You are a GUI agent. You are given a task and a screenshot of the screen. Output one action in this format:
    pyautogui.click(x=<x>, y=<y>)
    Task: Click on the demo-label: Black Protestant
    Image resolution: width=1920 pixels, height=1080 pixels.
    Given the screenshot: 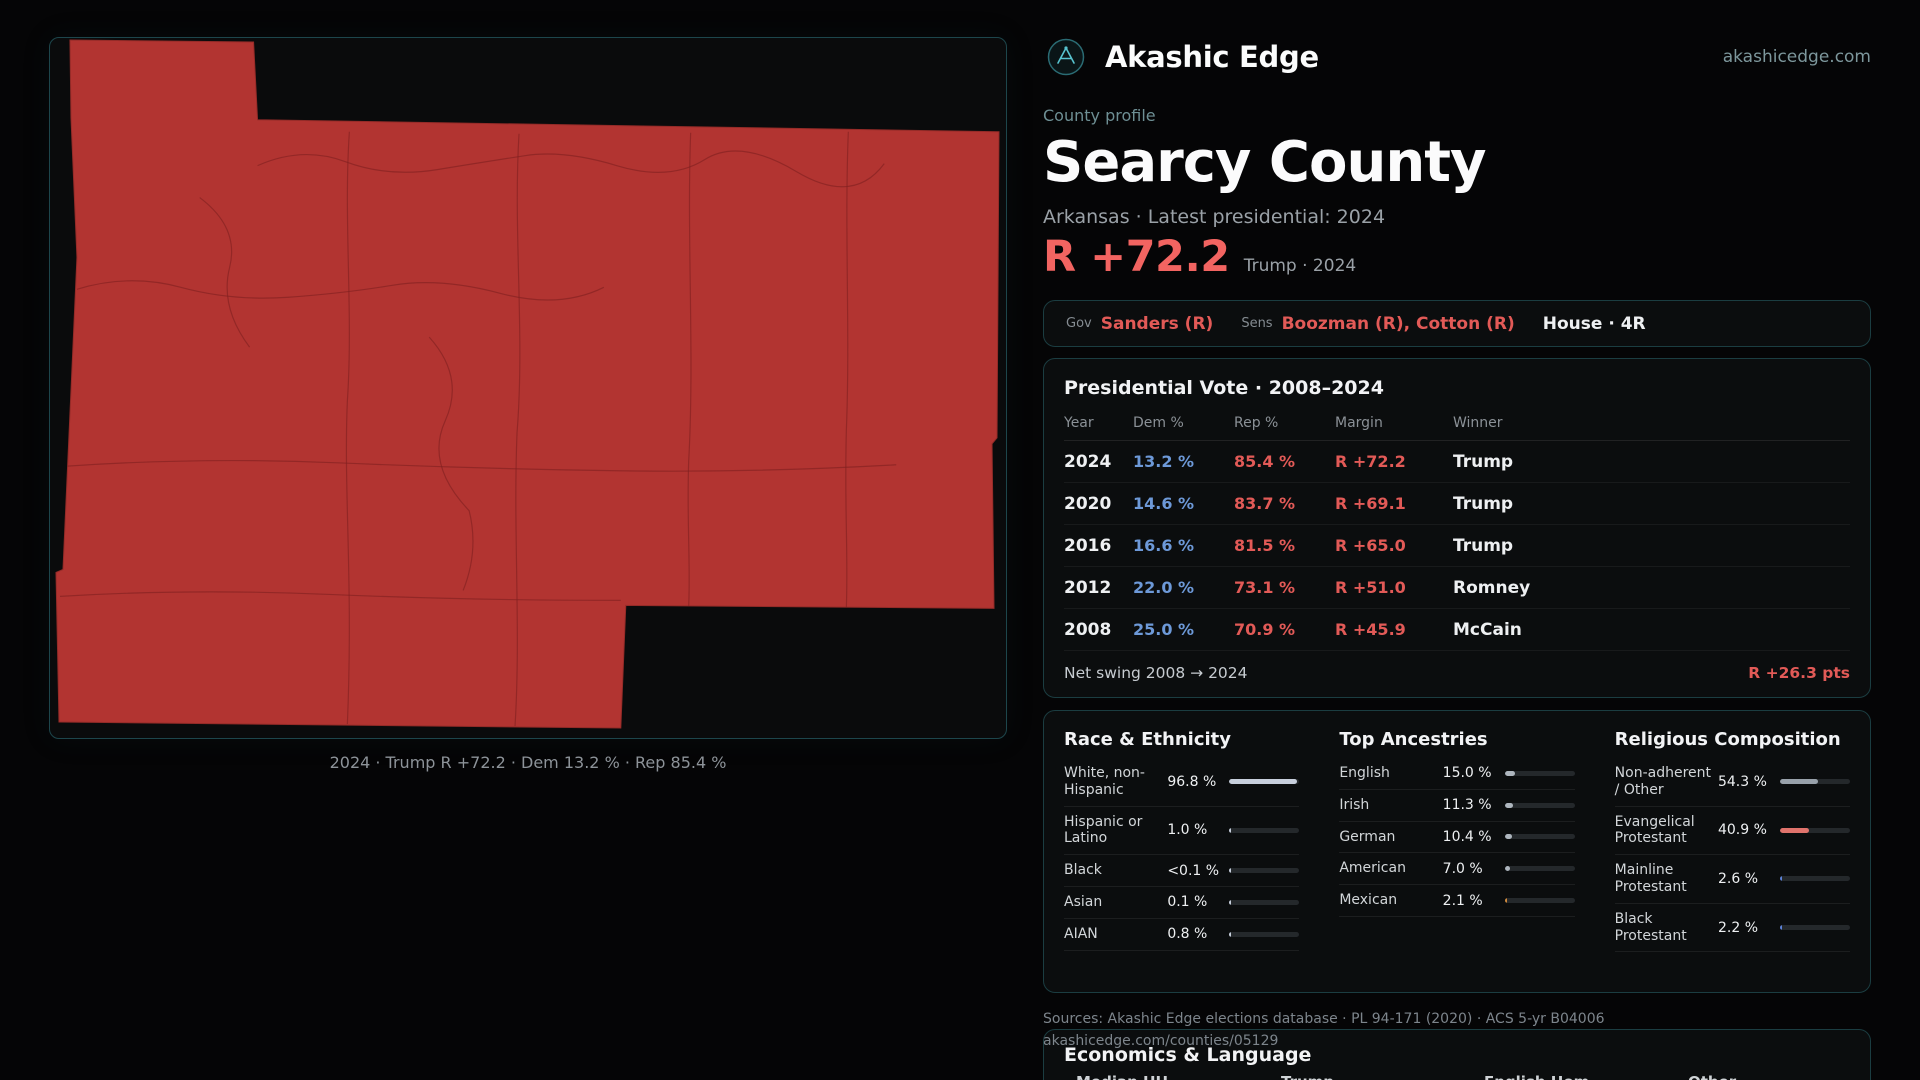 What is the action you would take?
    pyautogui.click(x=1650, y=927)
    